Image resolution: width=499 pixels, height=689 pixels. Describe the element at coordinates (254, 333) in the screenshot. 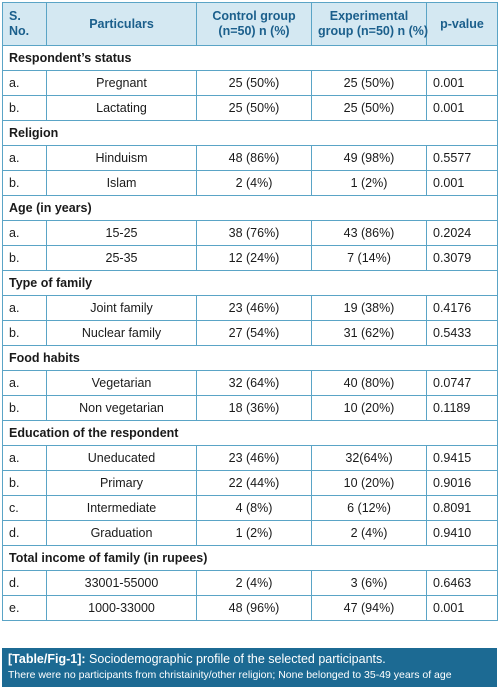

I see `cell-control: 27 (54%)` at that location.